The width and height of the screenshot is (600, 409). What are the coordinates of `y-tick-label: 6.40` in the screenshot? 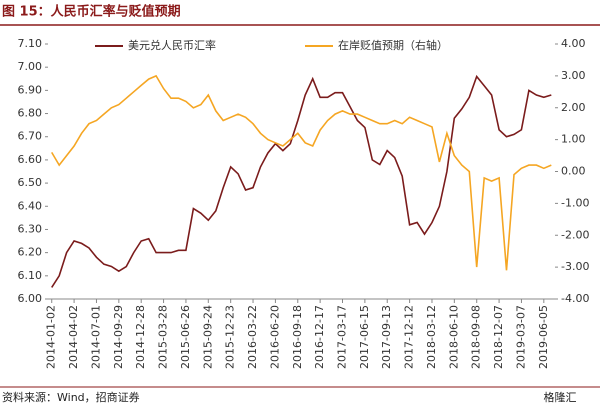 It's located at (30, 205).